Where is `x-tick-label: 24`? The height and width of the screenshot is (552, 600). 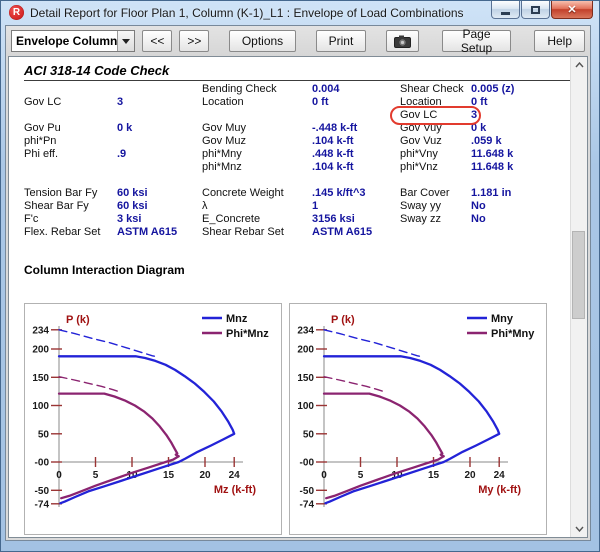
x-tick-label: 24 is located at coordinates (500, 475).